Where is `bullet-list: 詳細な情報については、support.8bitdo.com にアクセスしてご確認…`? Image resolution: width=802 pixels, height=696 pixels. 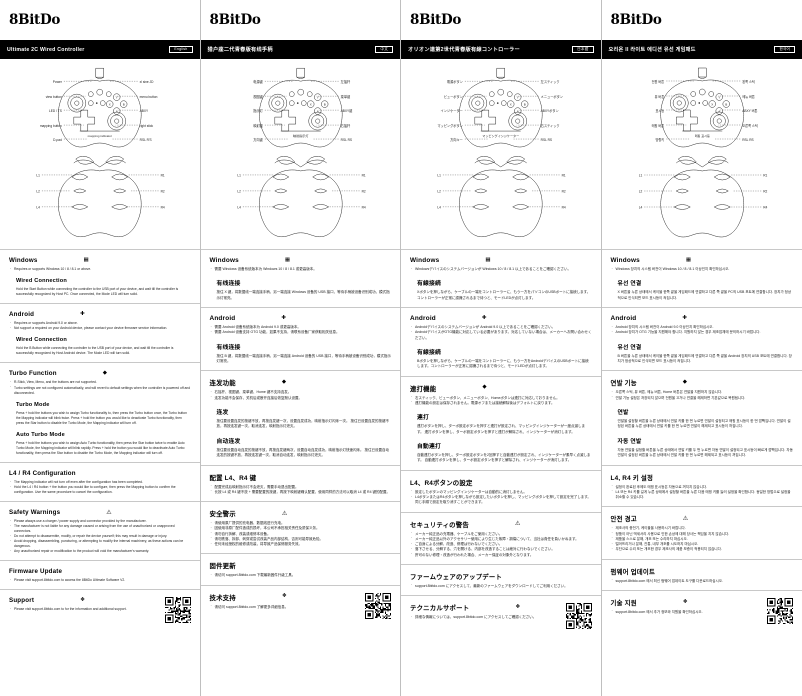
bullet-list: 詳細な情報については、support.8bitdo.com にアクセスしてご確認… is located at coordinates (485, 618).